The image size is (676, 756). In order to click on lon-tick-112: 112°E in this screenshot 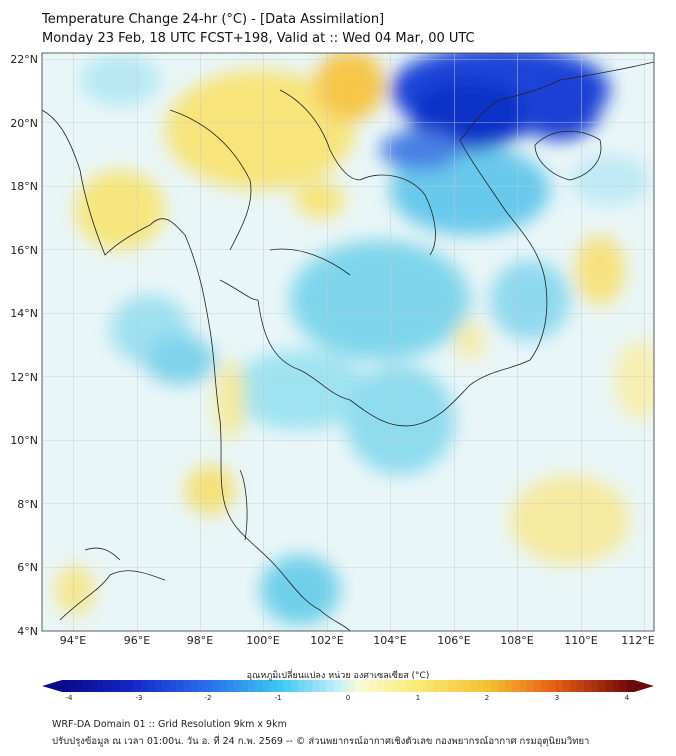, I will do `click(637, 640)`.